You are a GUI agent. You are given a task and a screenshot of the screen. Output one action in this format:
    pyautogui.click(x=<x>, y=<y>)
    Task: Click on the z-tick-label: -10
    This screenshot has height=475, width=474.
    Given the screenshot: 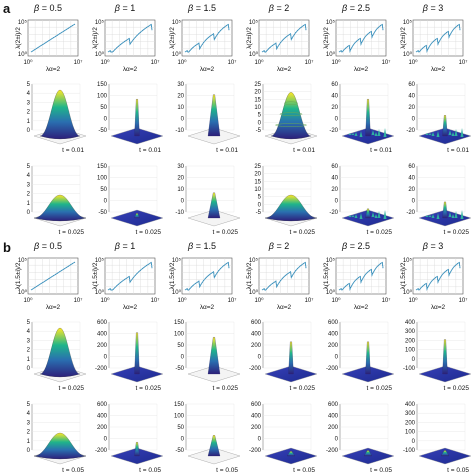 What is the action you would take?
    pyautogui.click(x=179, y=131)
    